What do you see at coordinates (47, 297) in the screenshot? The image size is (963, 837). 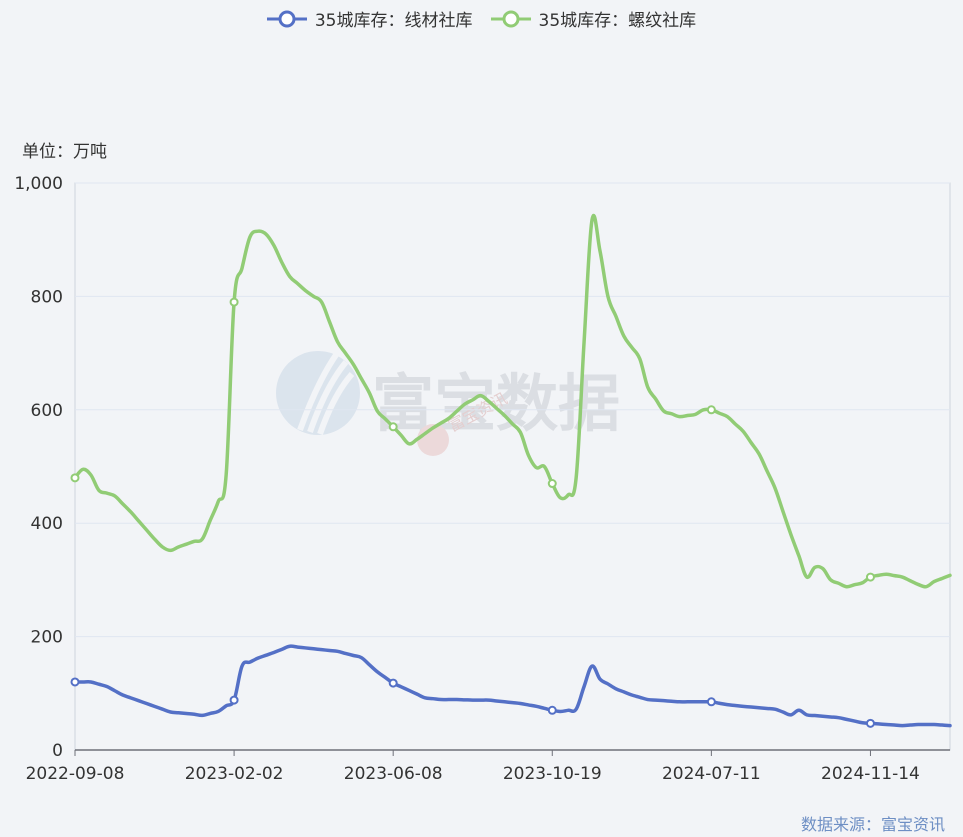 I see `y-tick-label: 800` at bounding box center [47, 297].